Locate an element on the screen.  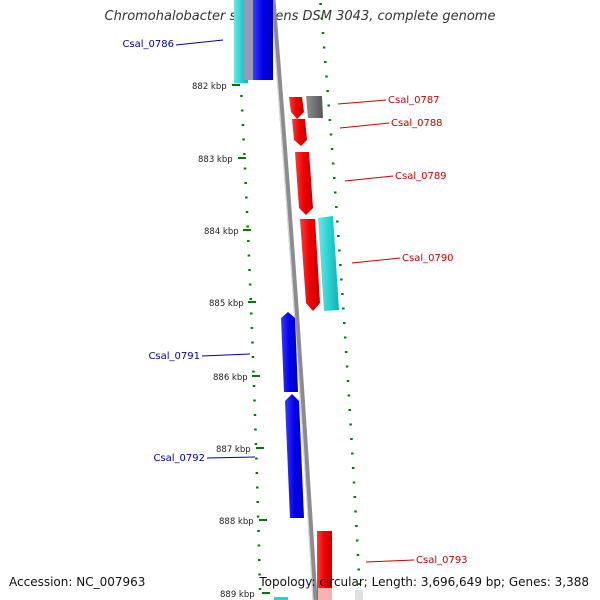
ruler-label-885: 885 kbp is located at coordinates (226, 304).